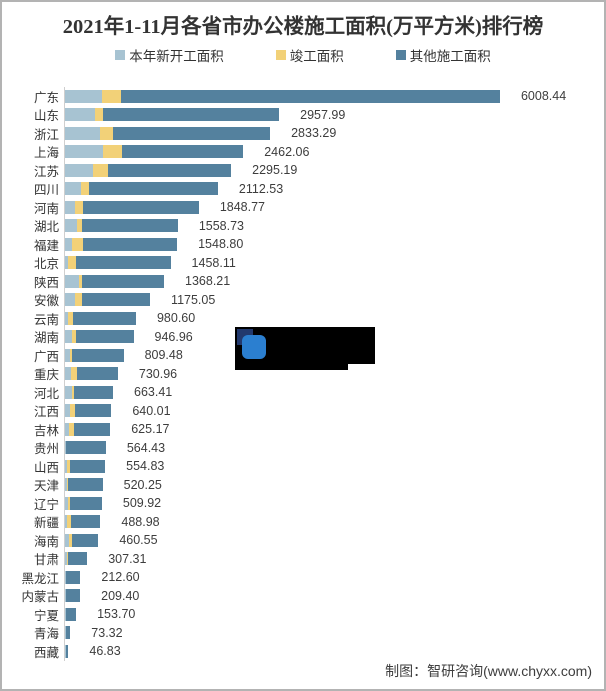 This screenshot has height=691, width=606. What do you see at coordinates (303, 318) in the screenshot?
I see `bar-row: 云南 980.60` at bounding box center [303, 318].